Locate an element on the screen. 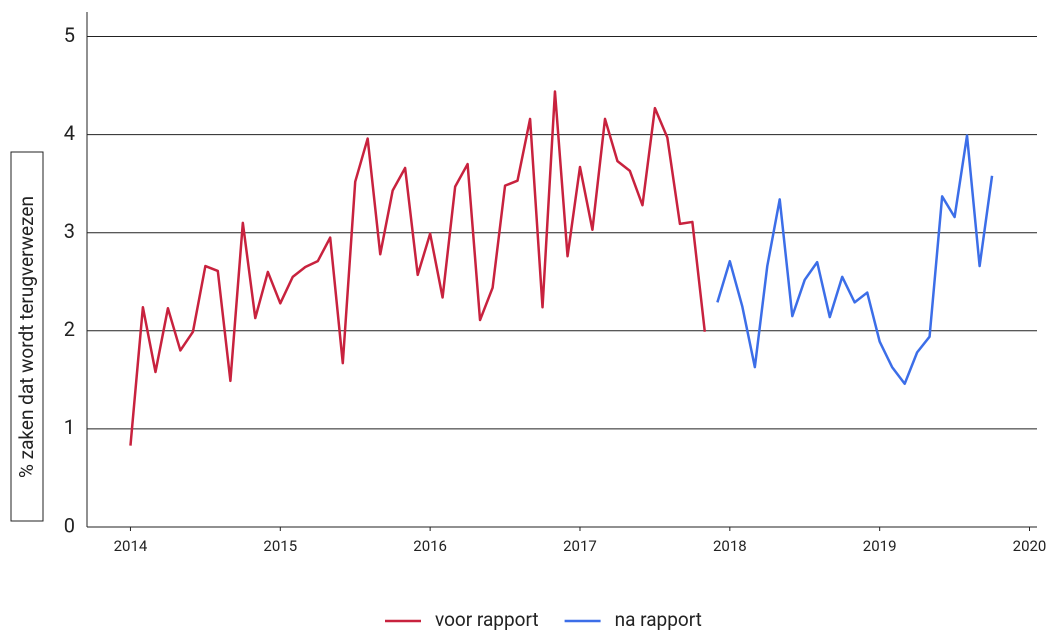 The width and height of the screenshot is (1058, 634). x-tick-label: 2019 is located at coordinates (880, 546).